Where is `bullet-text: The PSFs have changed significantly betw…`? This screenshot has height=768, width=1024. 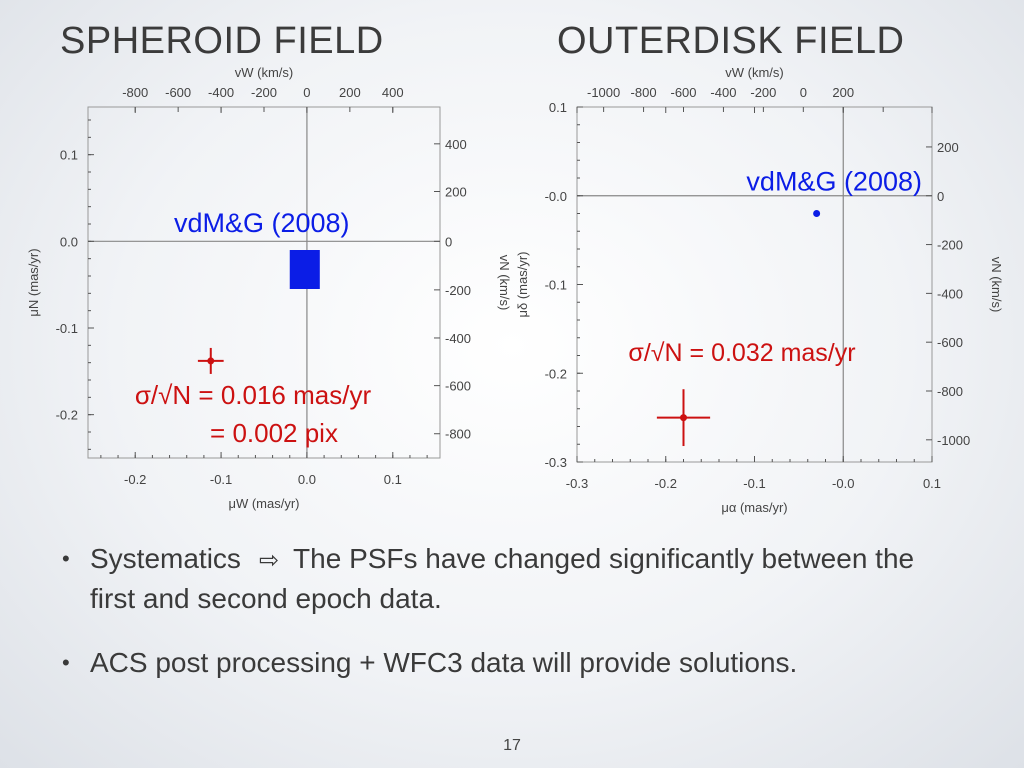
bullet-text: The PSFs have changed significantly betw… is located at coordinates (502, 578).